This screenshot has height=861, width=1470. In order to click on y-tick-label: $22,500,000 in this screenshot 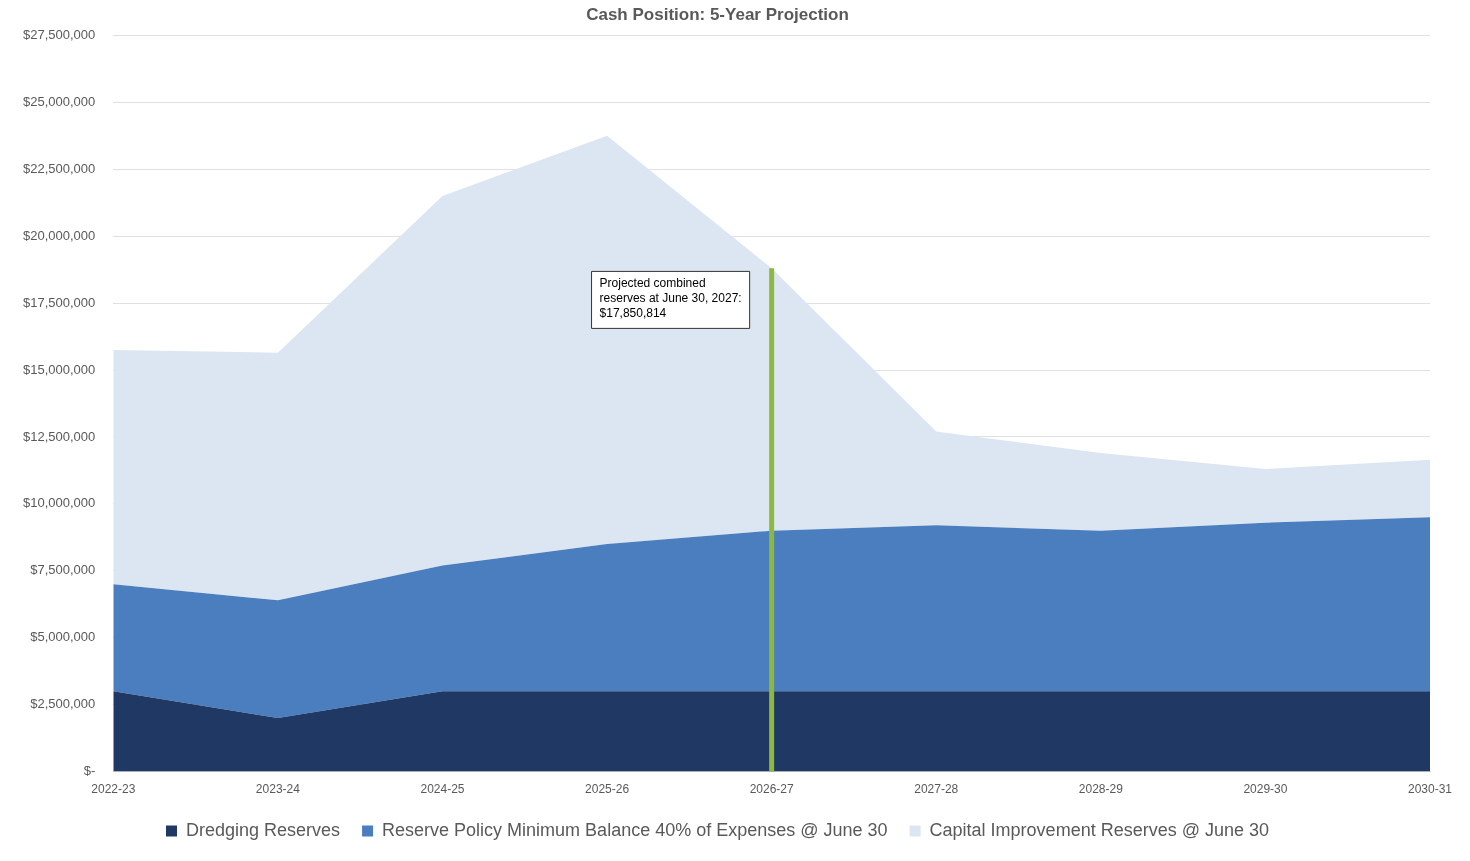, I will do `click(59, 168)`.